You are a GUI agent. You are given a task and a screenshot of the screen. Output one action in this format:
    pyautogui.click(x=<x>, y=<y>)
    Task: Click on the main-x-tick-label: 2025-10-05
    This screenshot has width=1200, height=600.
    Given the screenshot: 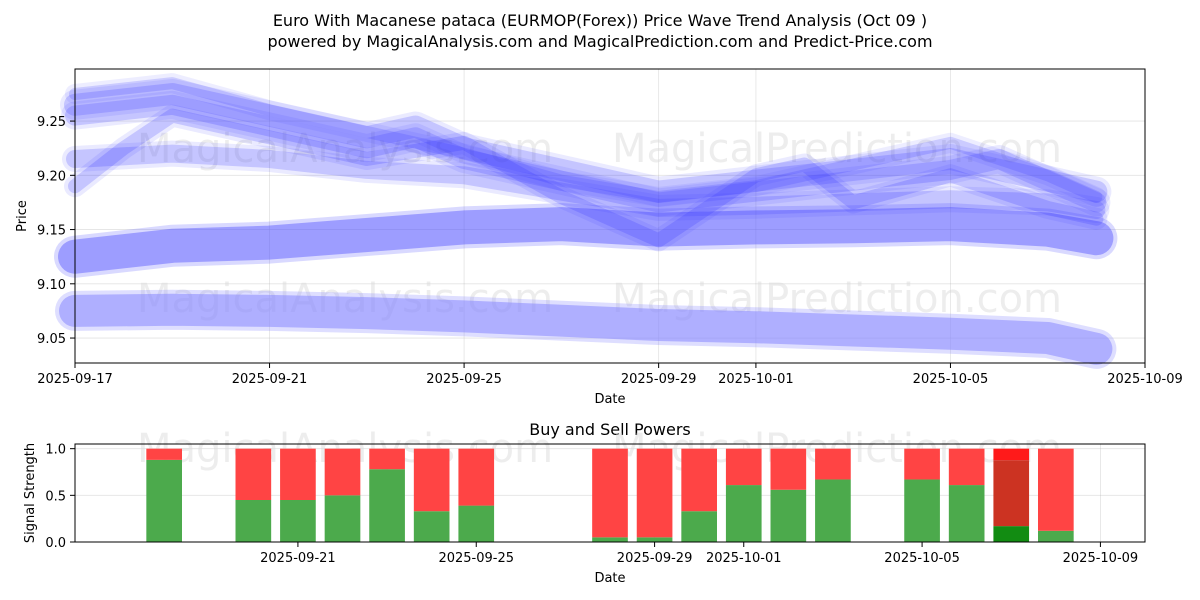 What is the action you would take?
    pyautogui.click(x=951, y=379)
    